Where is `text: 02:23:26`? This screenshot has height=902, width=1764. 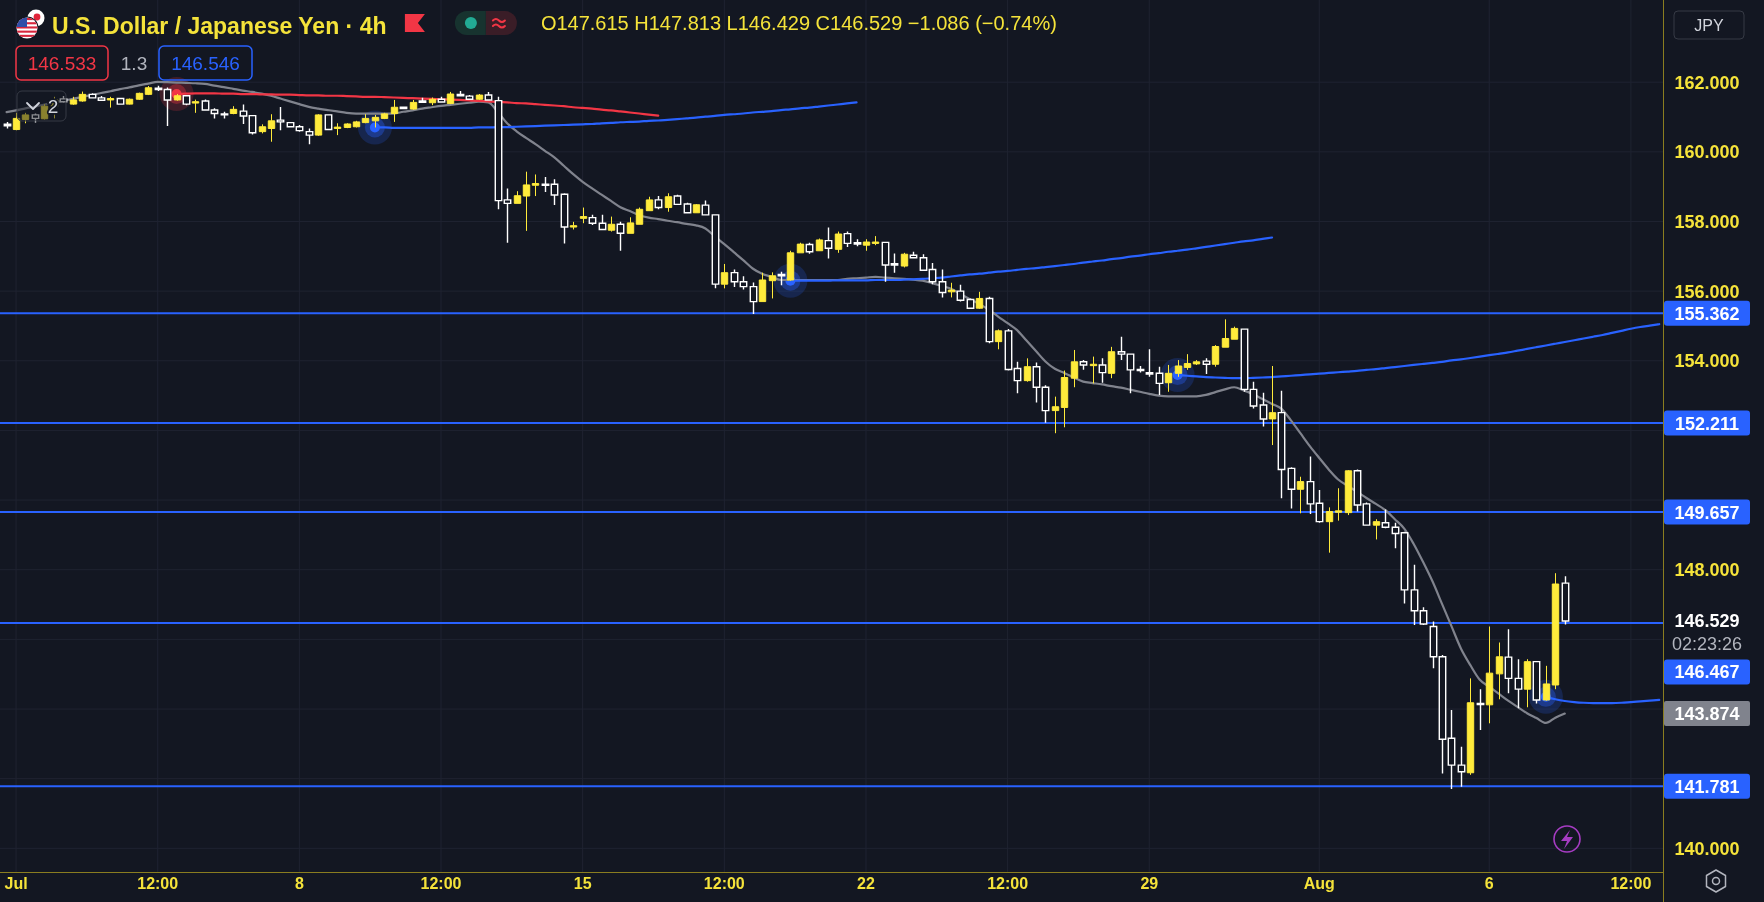 text: 02:23:26 is located at coordinates (1707, 644).